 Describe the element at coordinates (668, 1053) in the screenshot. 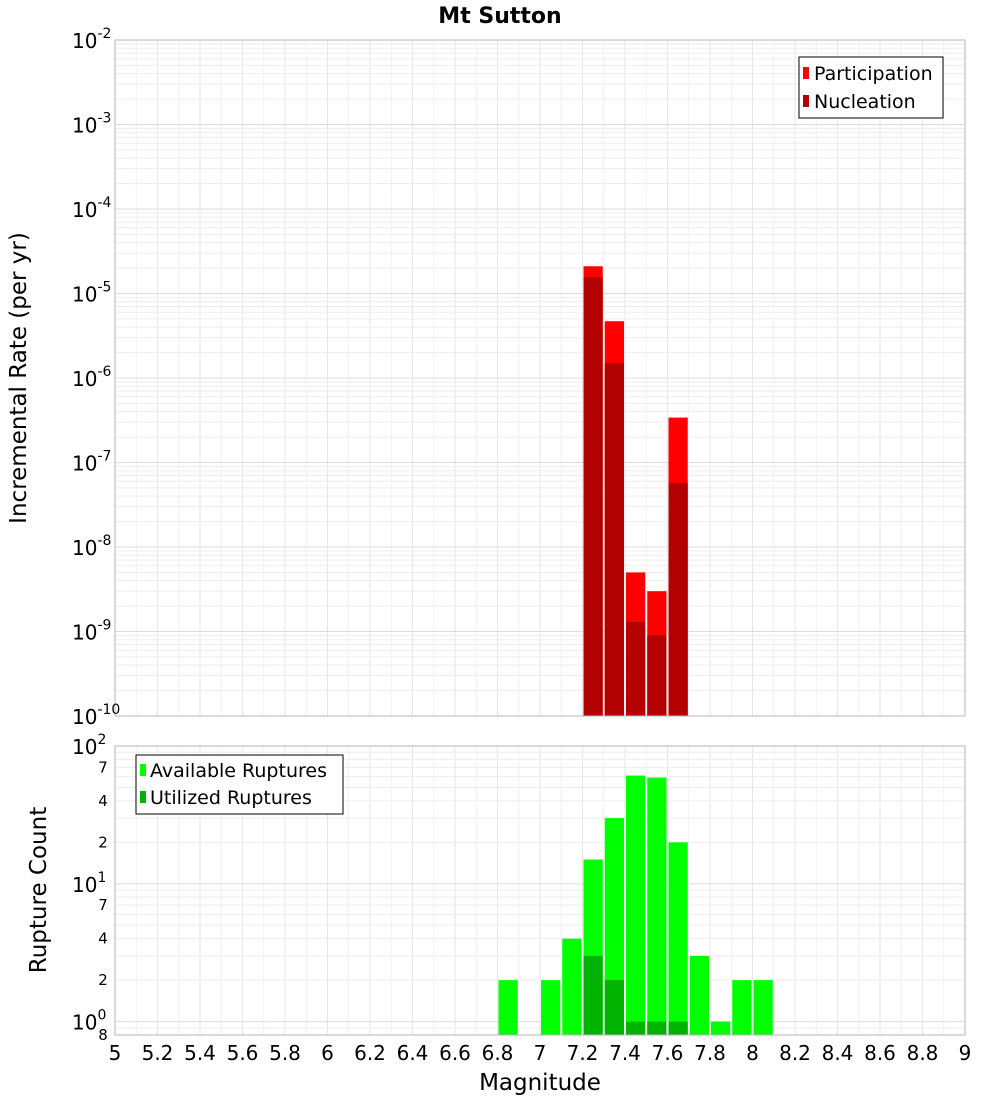

I see `x-tick-label: 7.6` at that location.